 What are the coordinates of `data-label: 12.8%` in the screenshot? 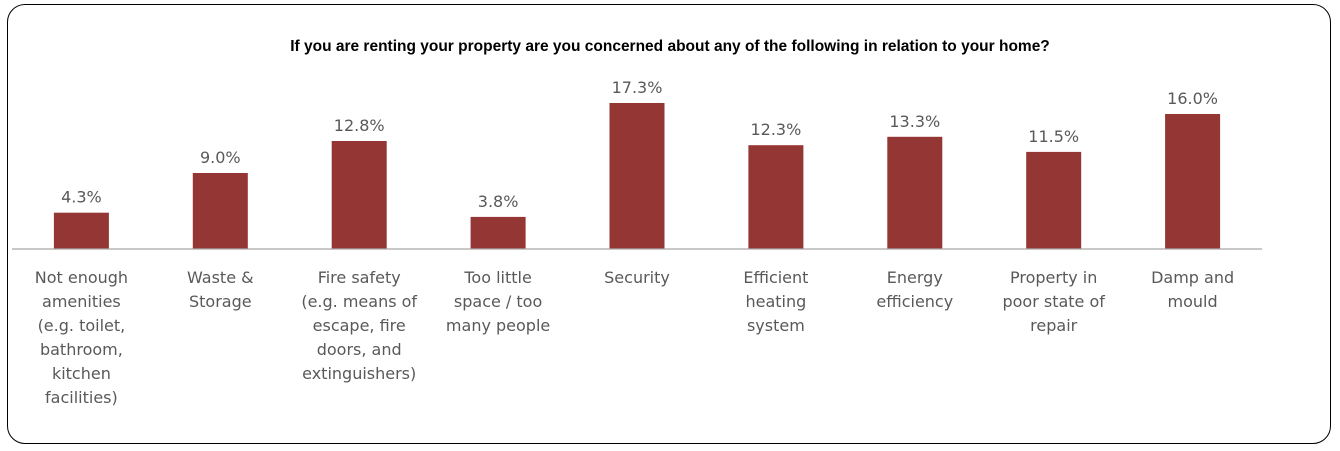 It's located at (359, 125).